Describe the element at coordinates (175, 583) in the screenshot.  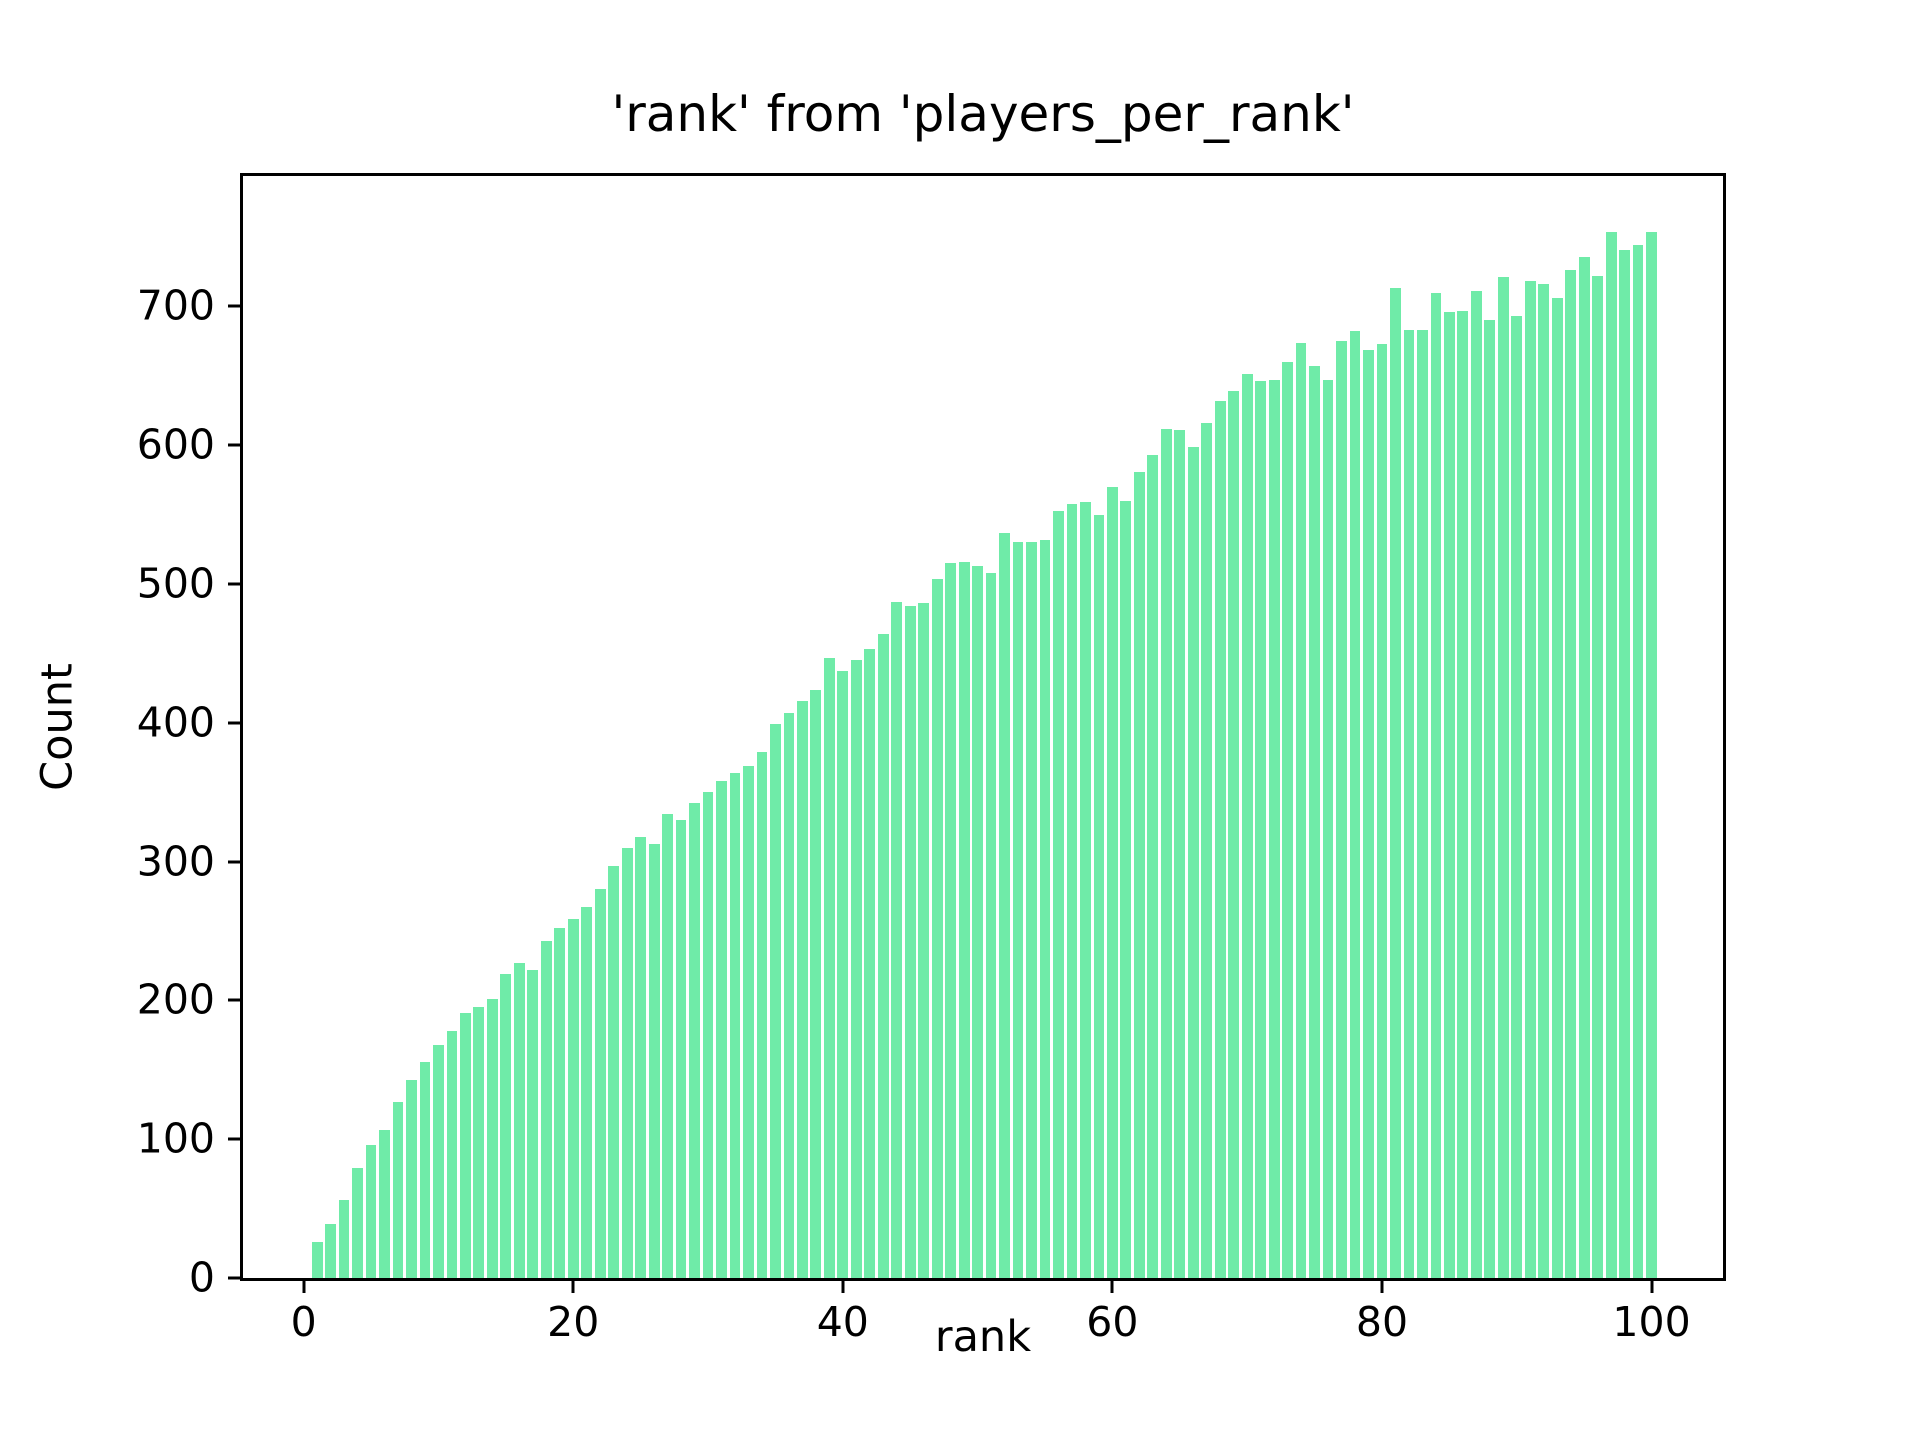
I see `y-tick-label: 500` at that location.